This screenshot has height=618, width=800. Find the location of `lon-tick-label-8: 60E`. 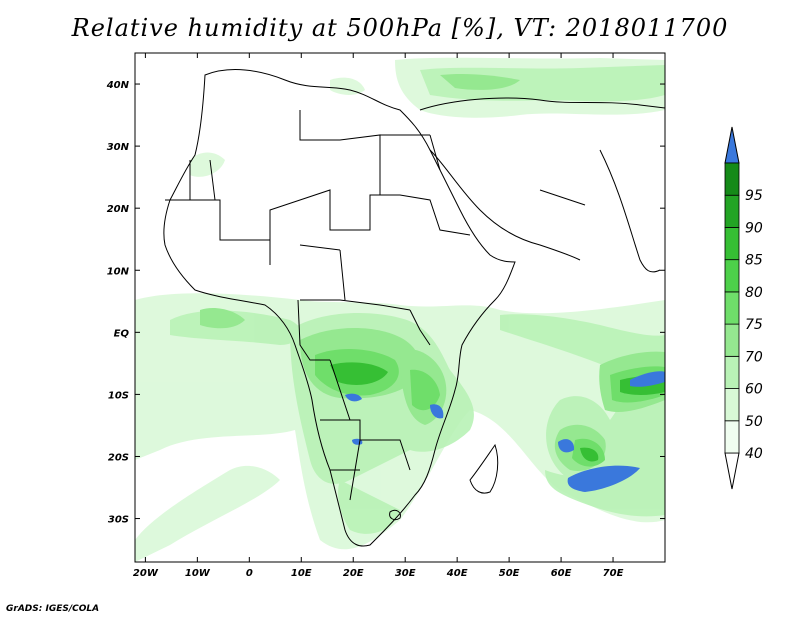

lon-tick-label-8: 60E is located at coordinates (561, 573).